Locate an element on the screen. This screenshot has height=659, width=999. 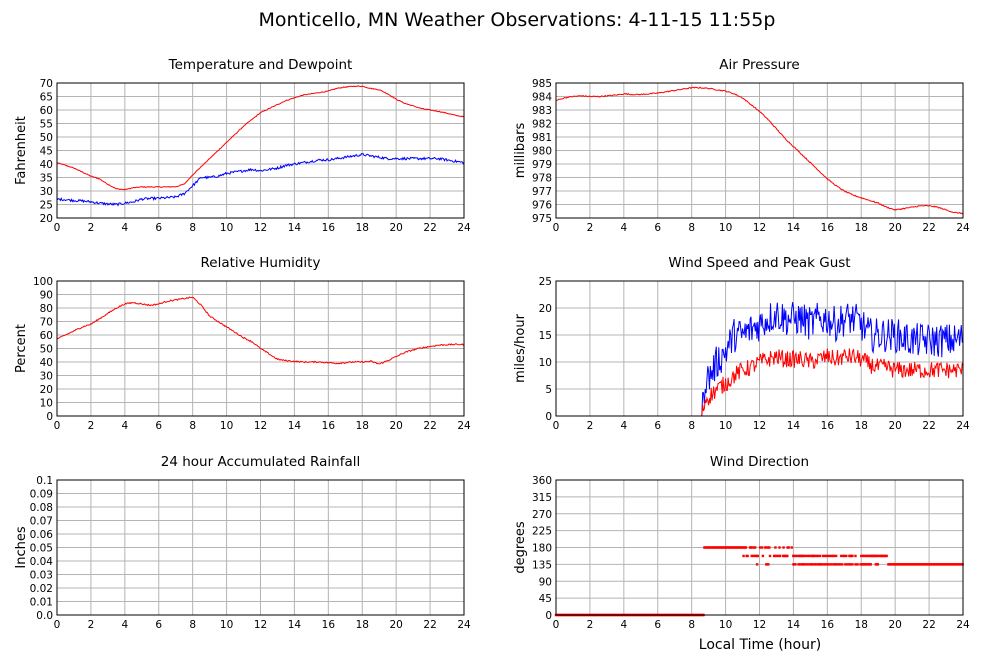
y-tick-label: 982 is located at coordinates (542, 125).